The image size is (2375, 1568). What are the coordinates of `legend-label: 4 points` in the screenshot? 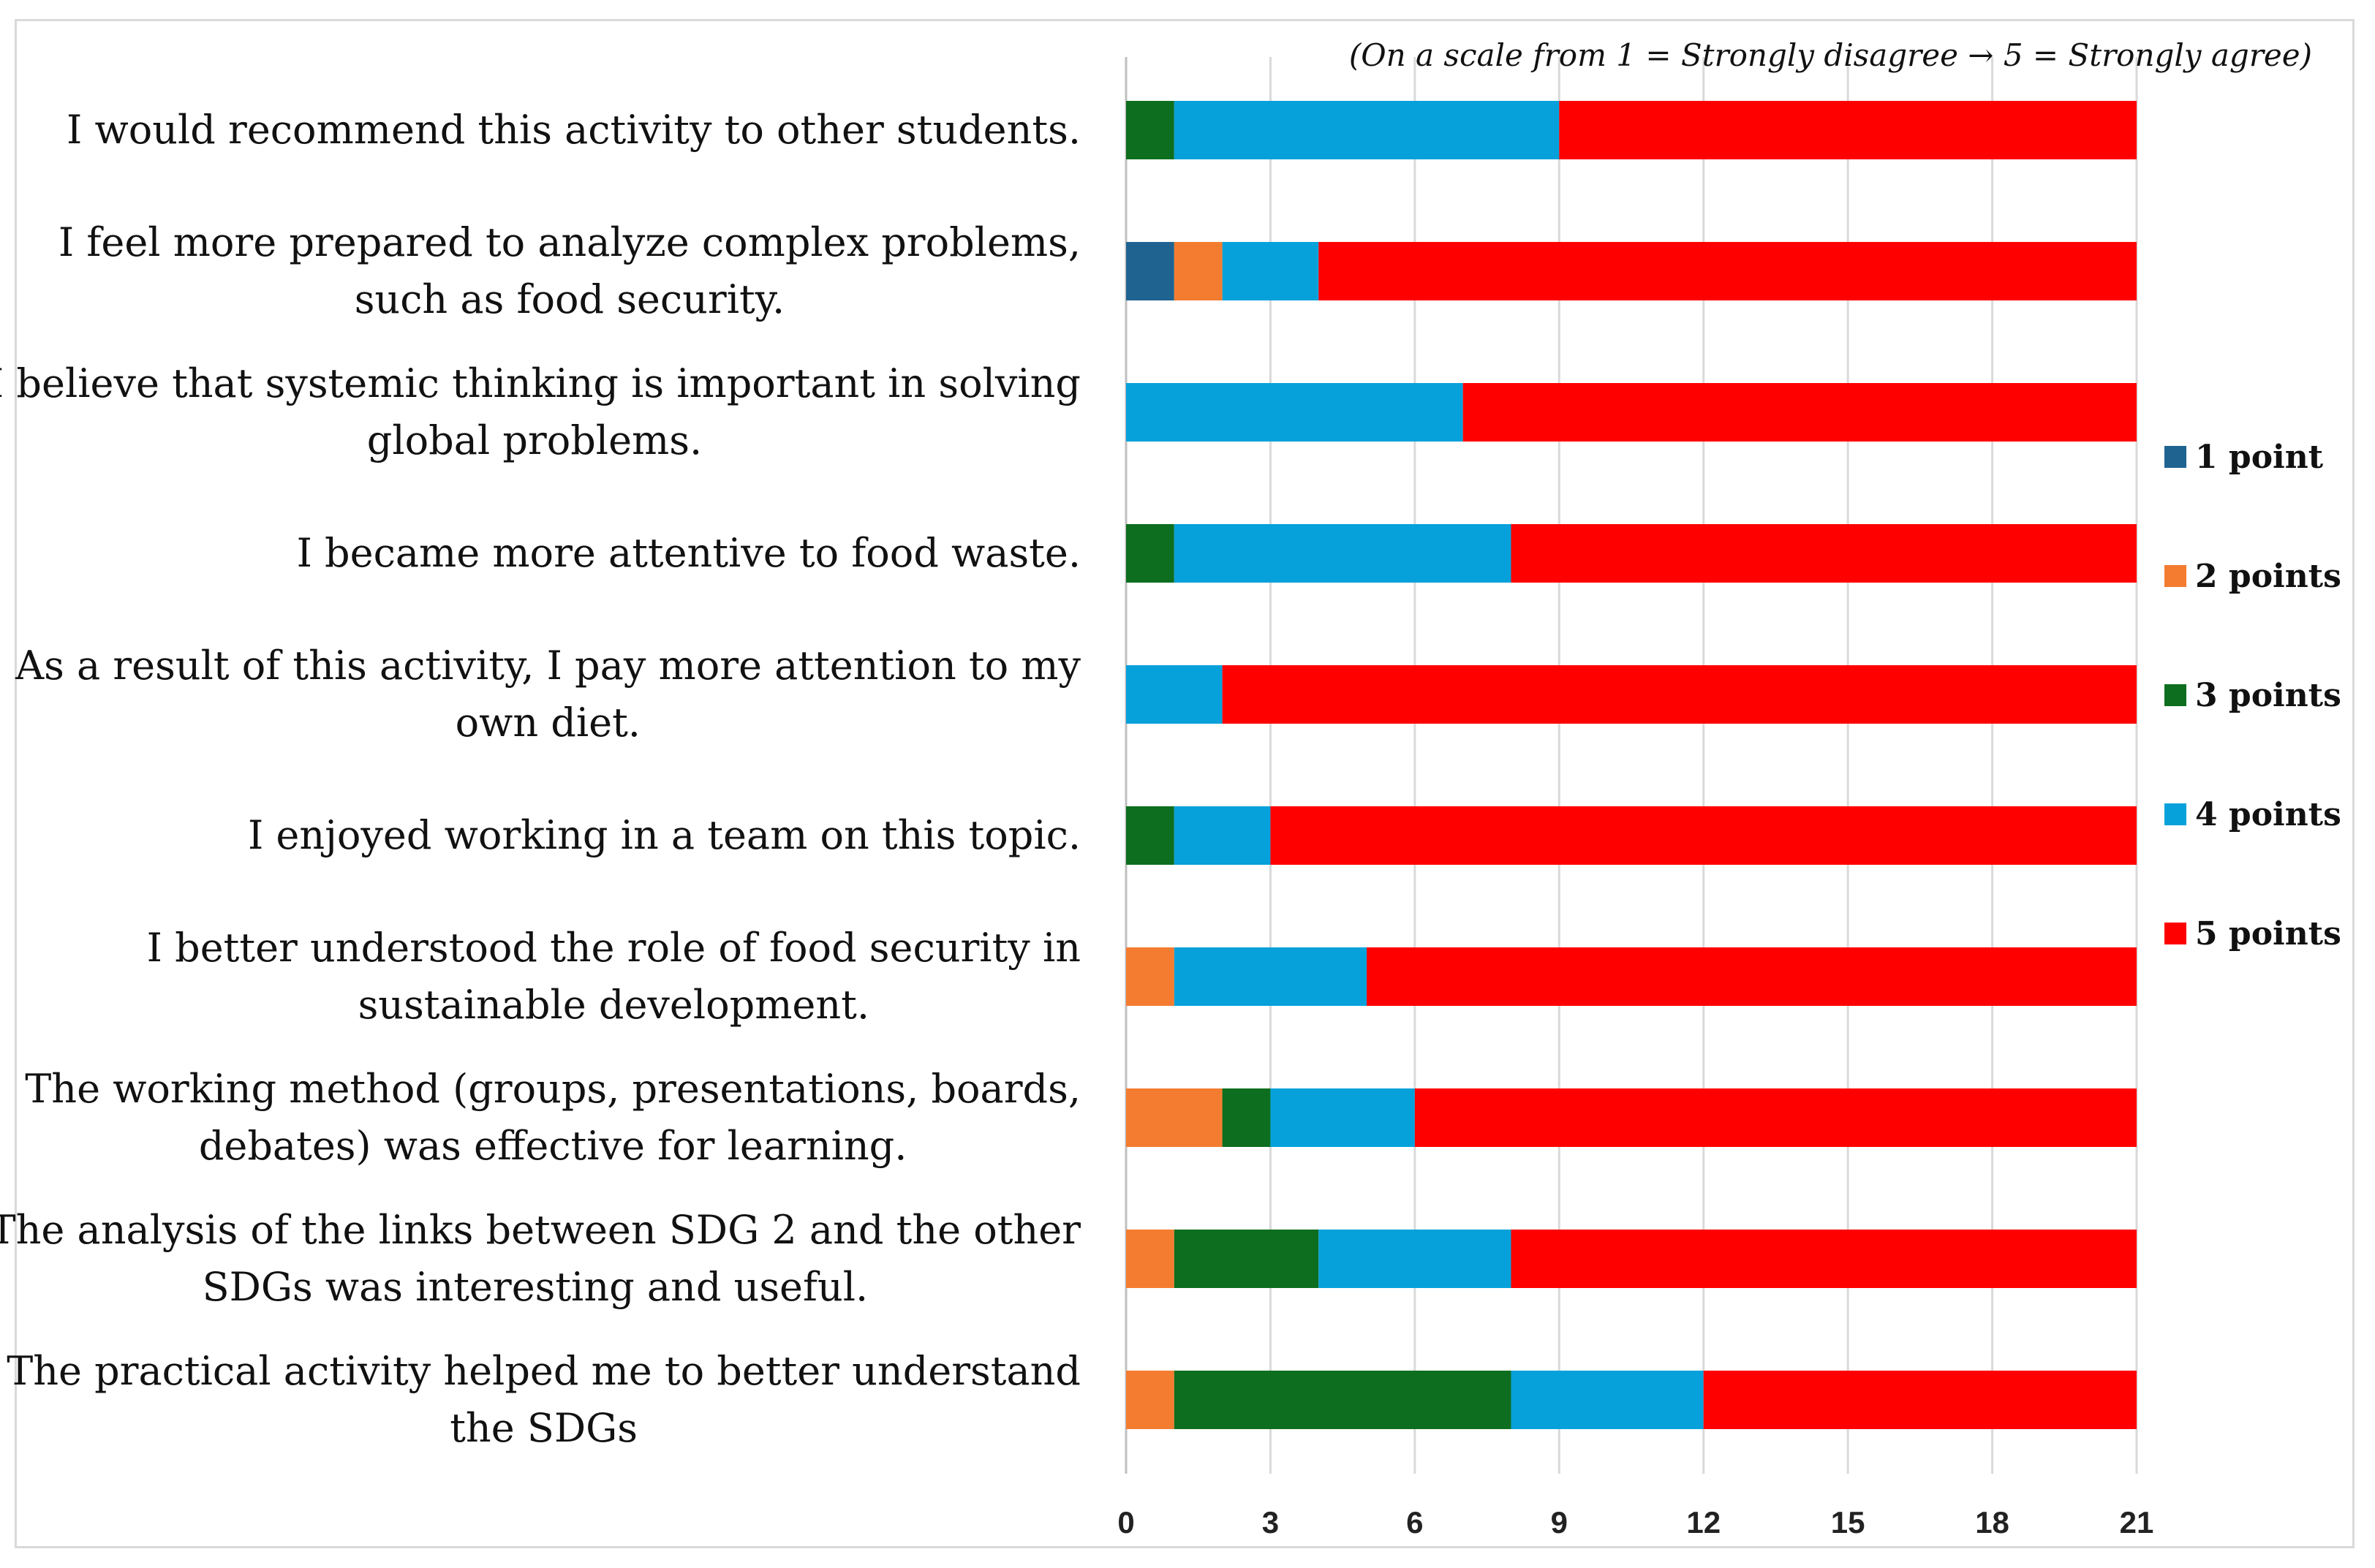 It's located at (2268, 814).